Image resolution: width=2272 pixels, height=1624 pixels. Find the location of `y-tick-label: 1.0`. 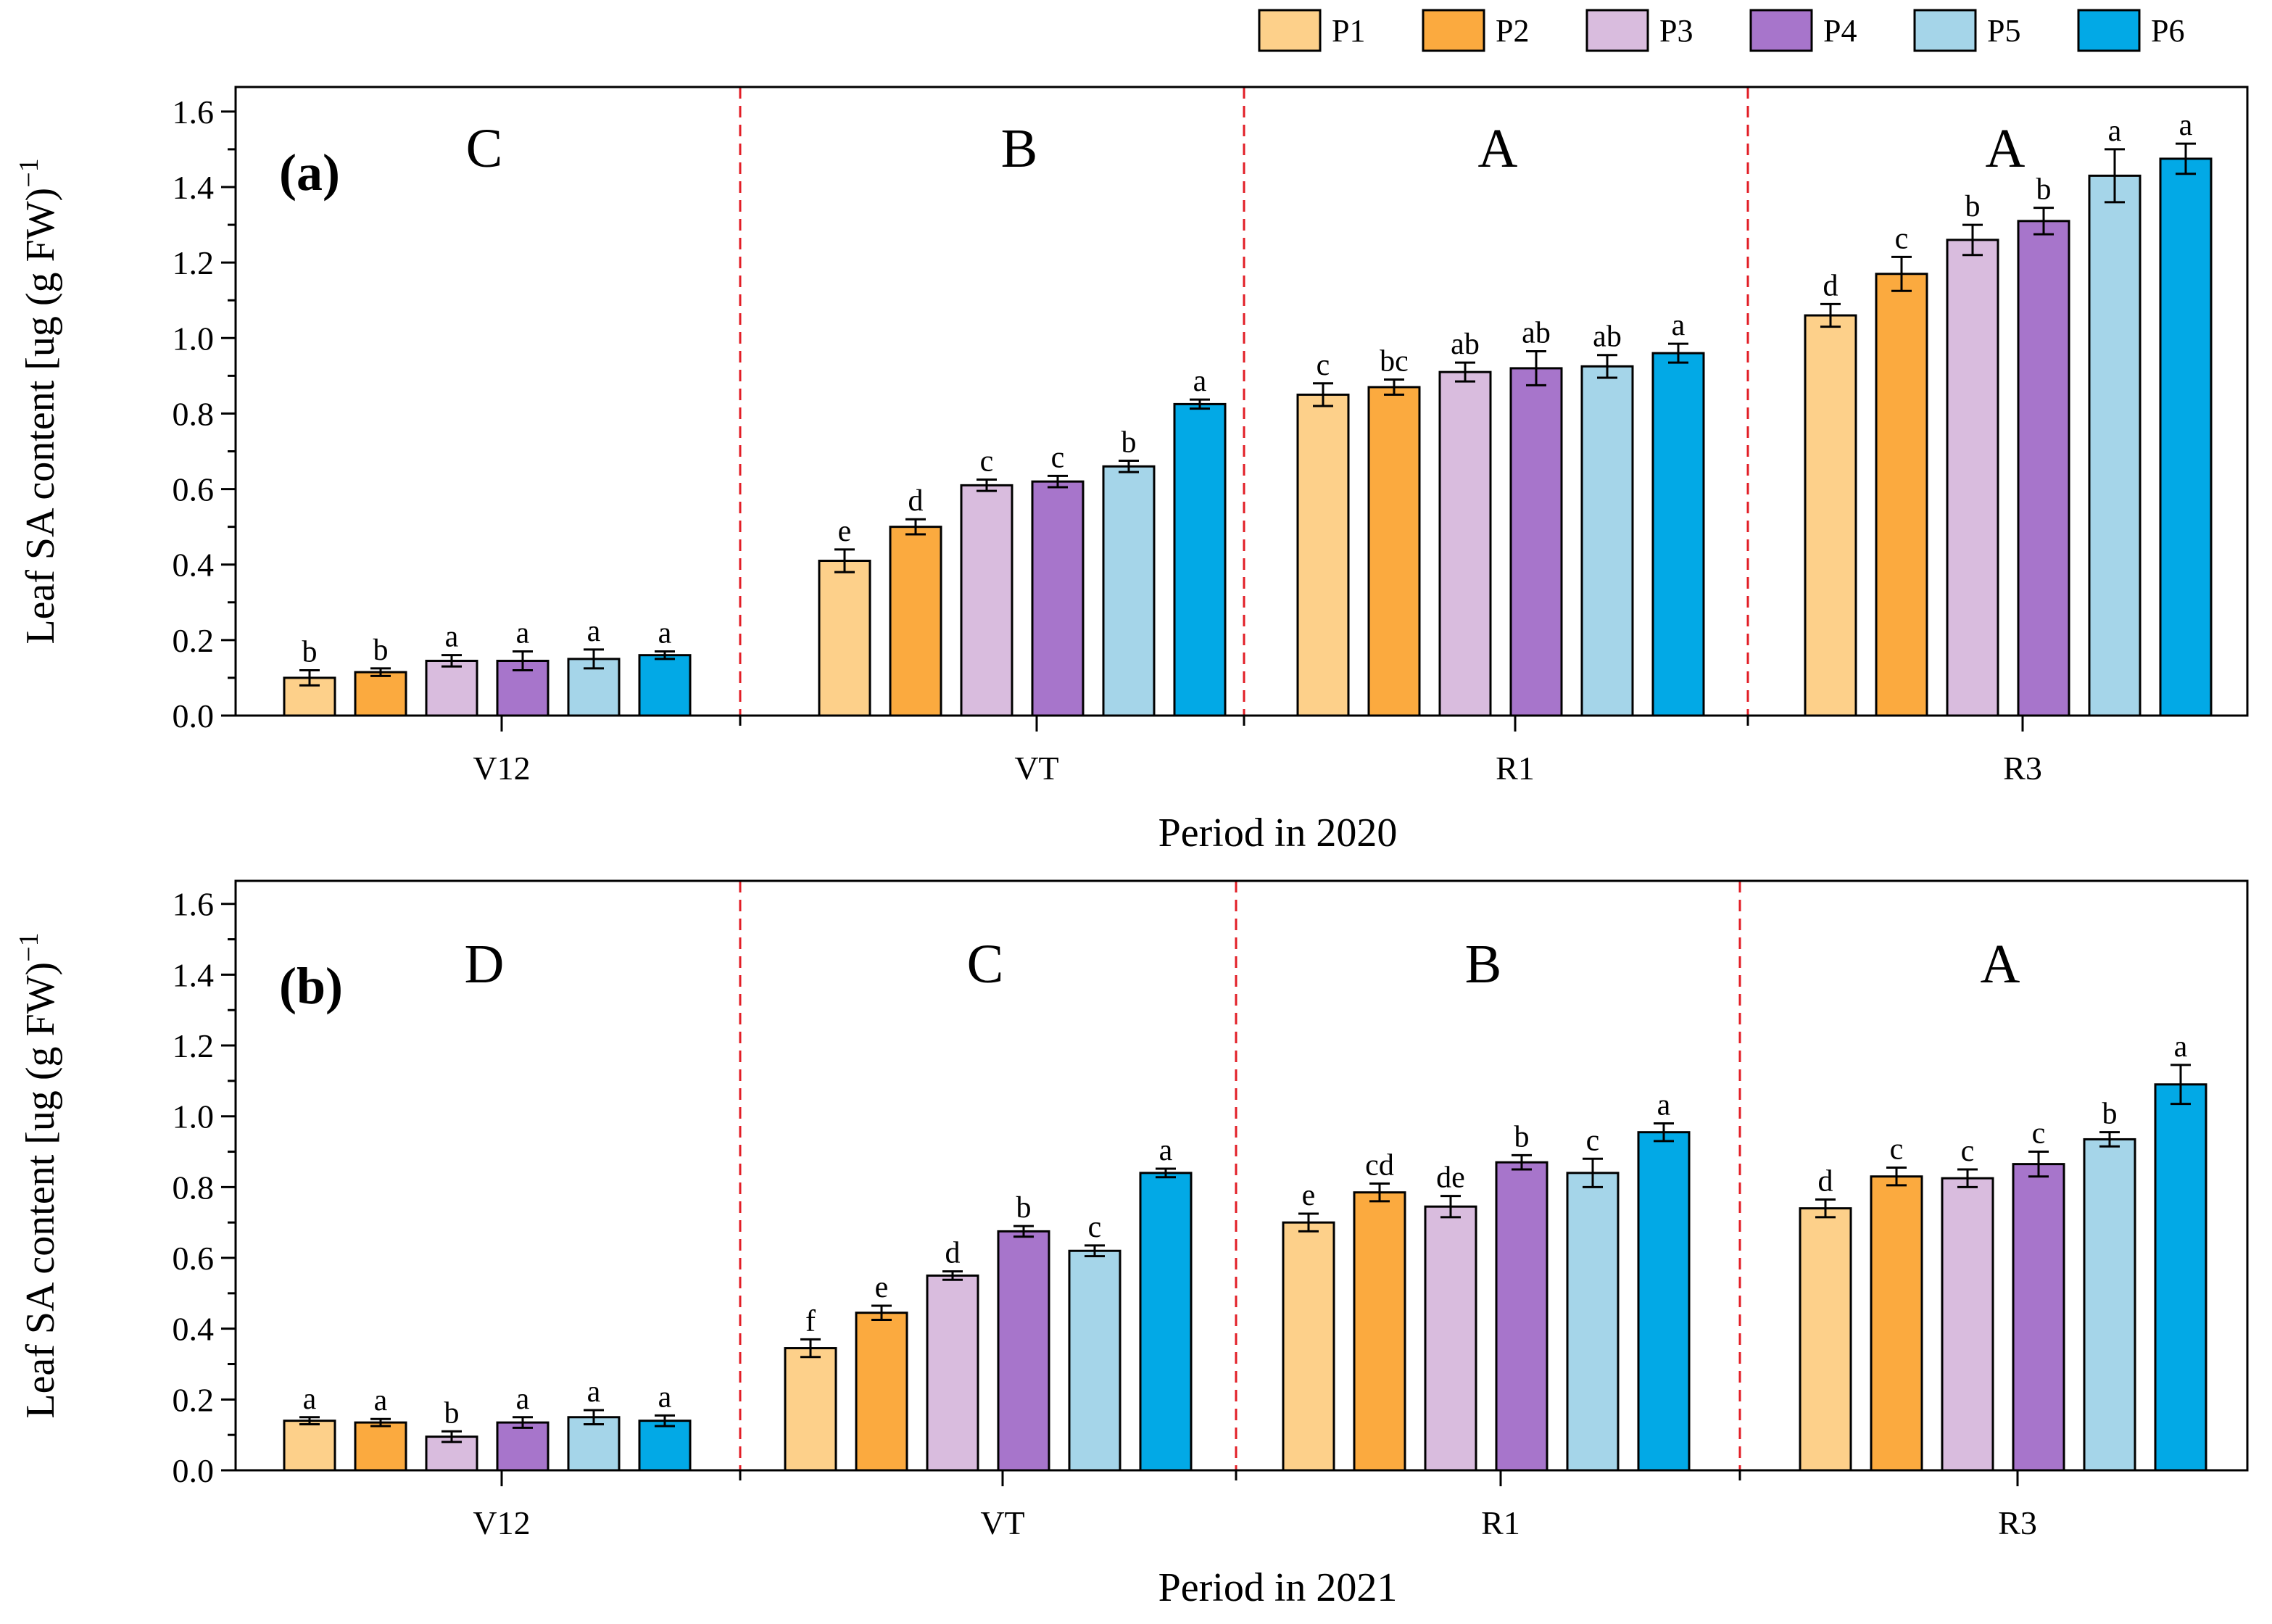

y-tick-label: 1.0 is located at coordinates (194, 1116).